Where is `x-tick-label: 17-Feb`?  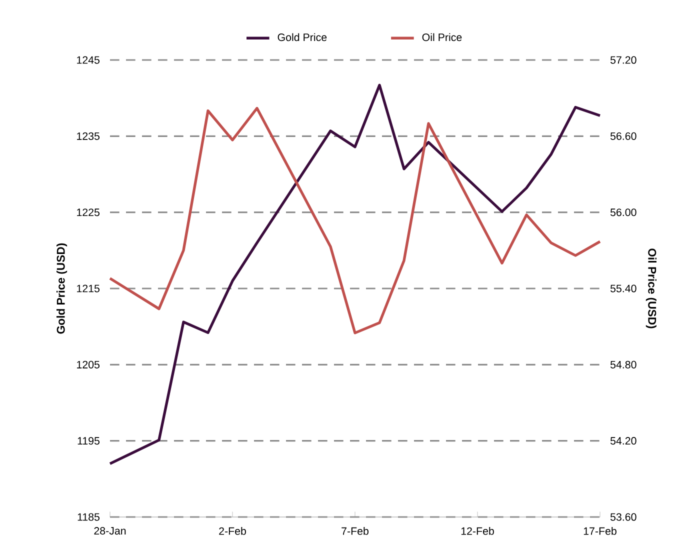
x-tick-label: 17-Feb is located at coordinates (600, 531).